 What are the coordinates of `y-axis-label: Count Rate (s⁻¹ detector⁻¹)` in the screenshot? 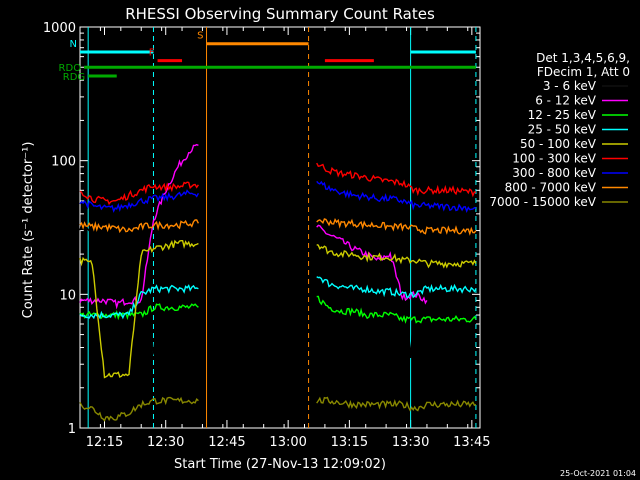 It's located at (28, 230).